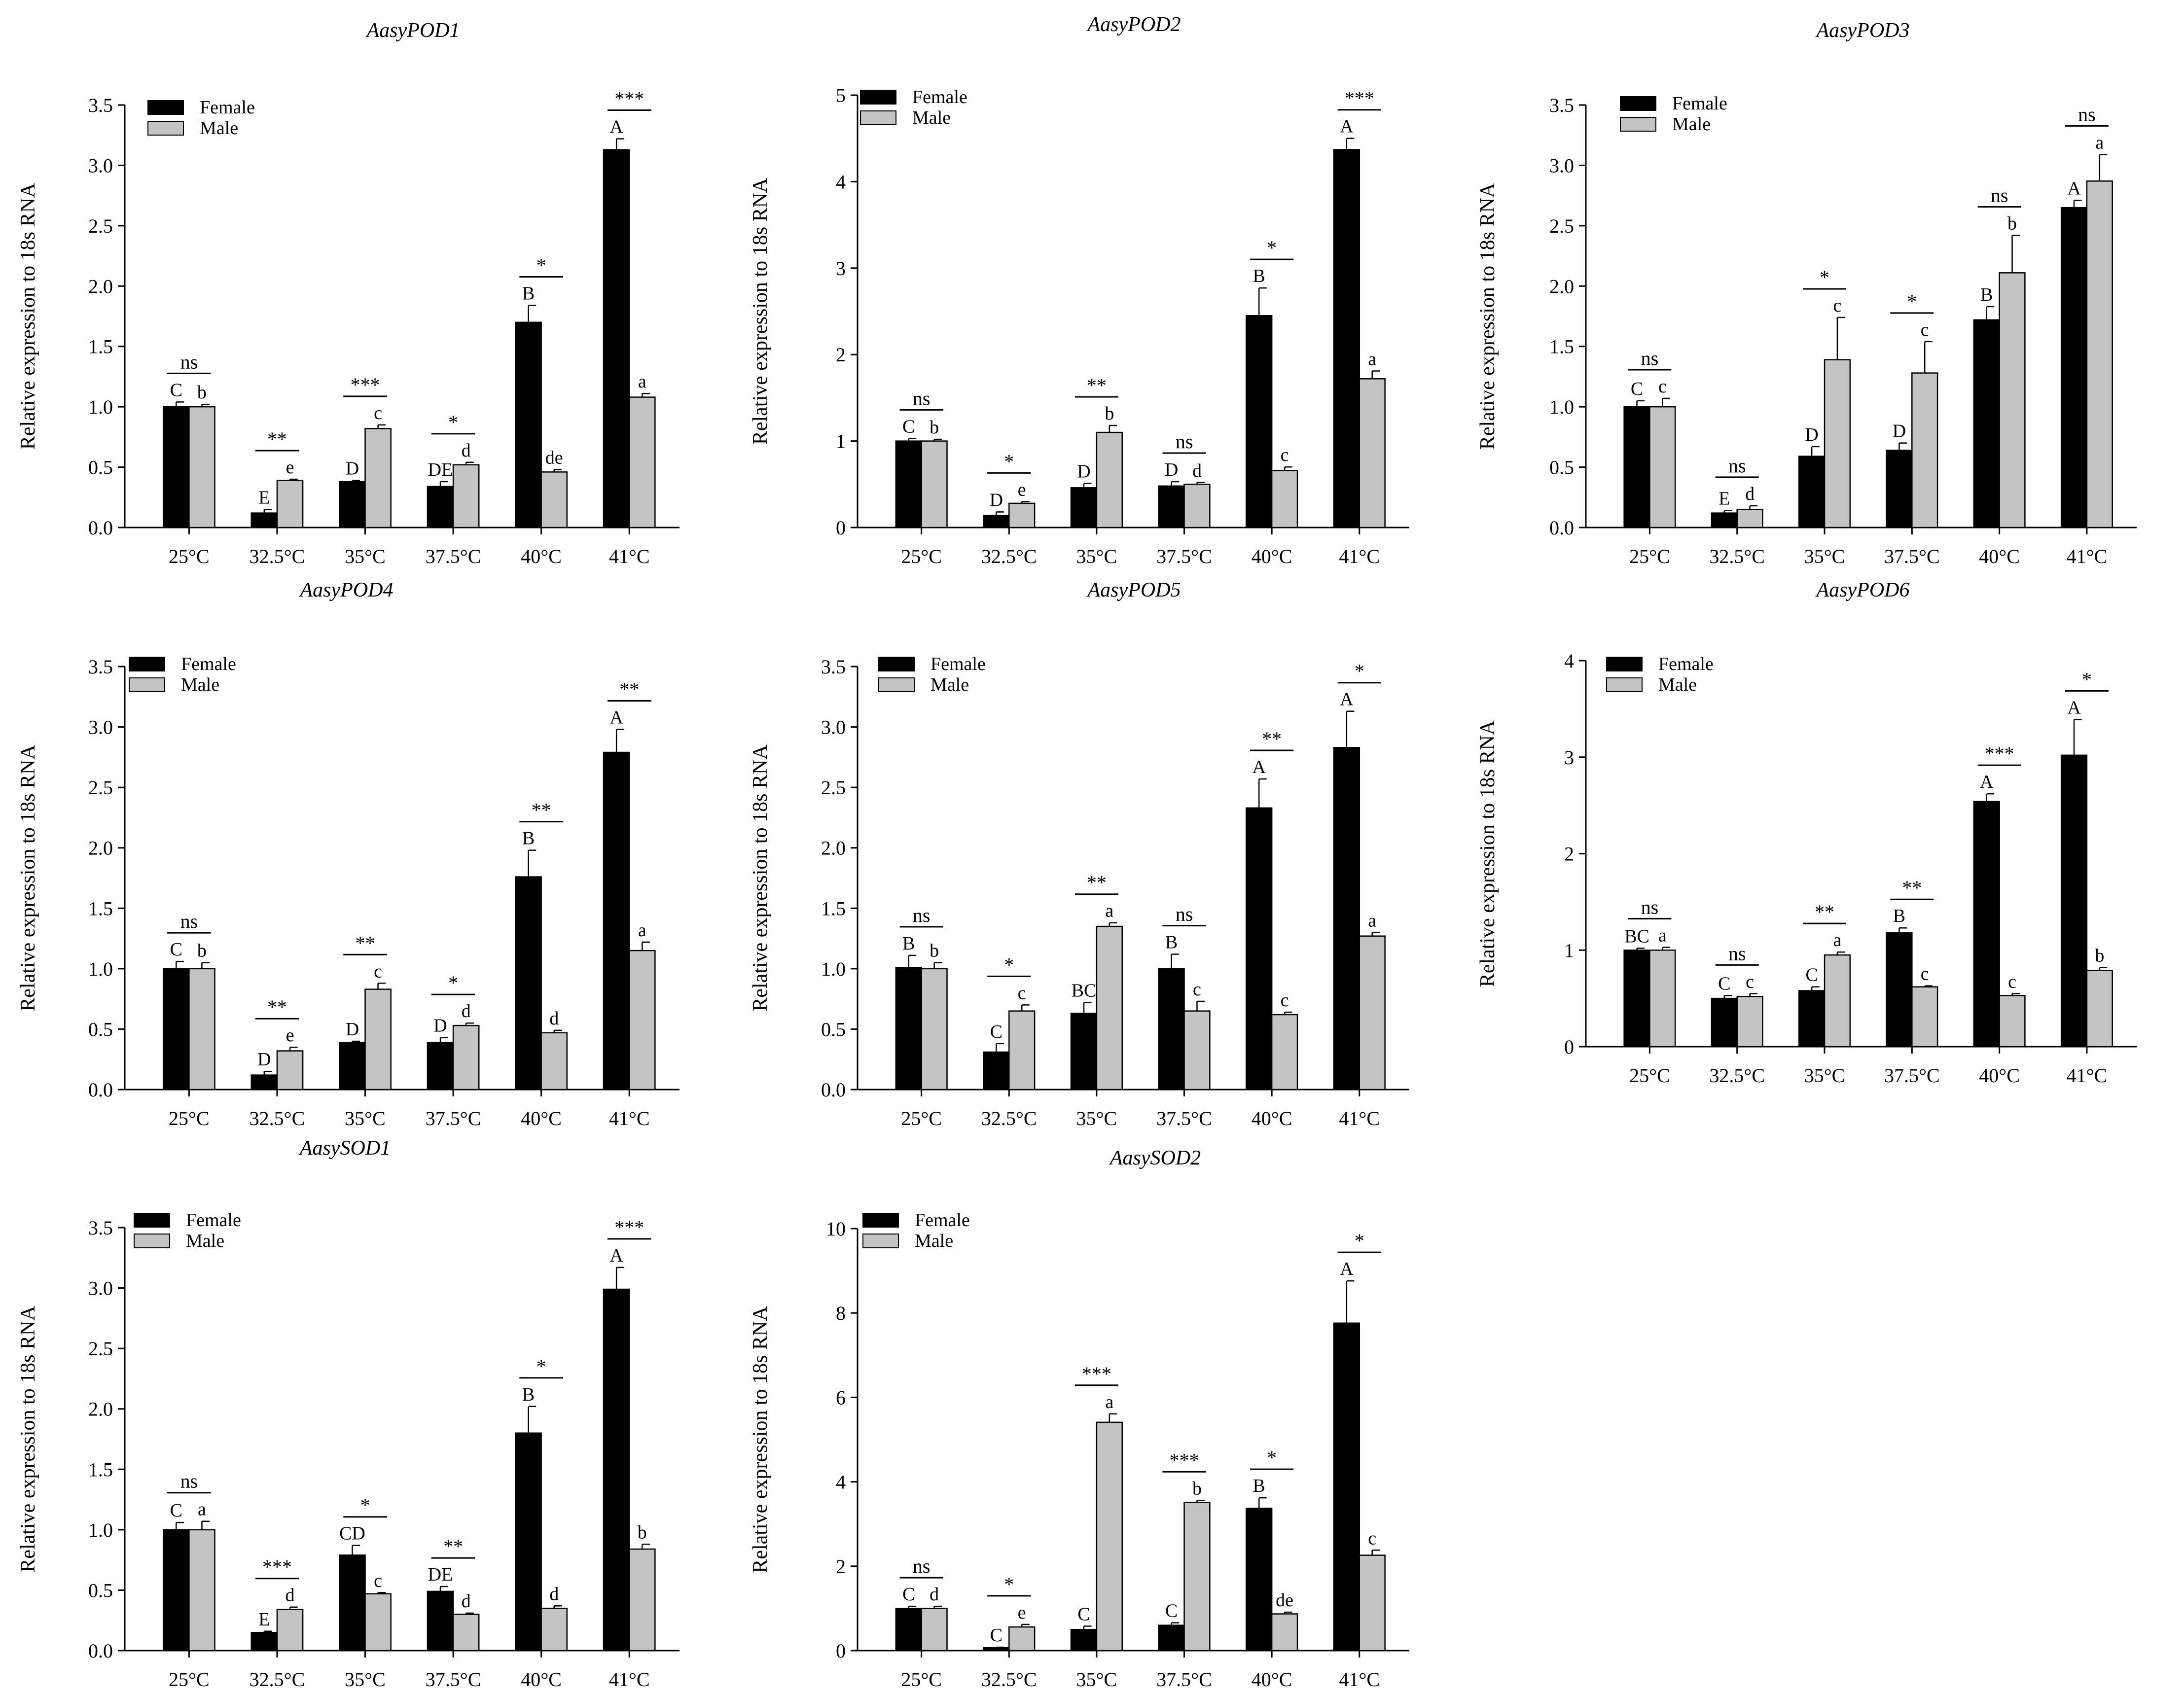 This screenshot has width=2184, height=1693. I want to click on letter-female: BC, so click(1084, 990).